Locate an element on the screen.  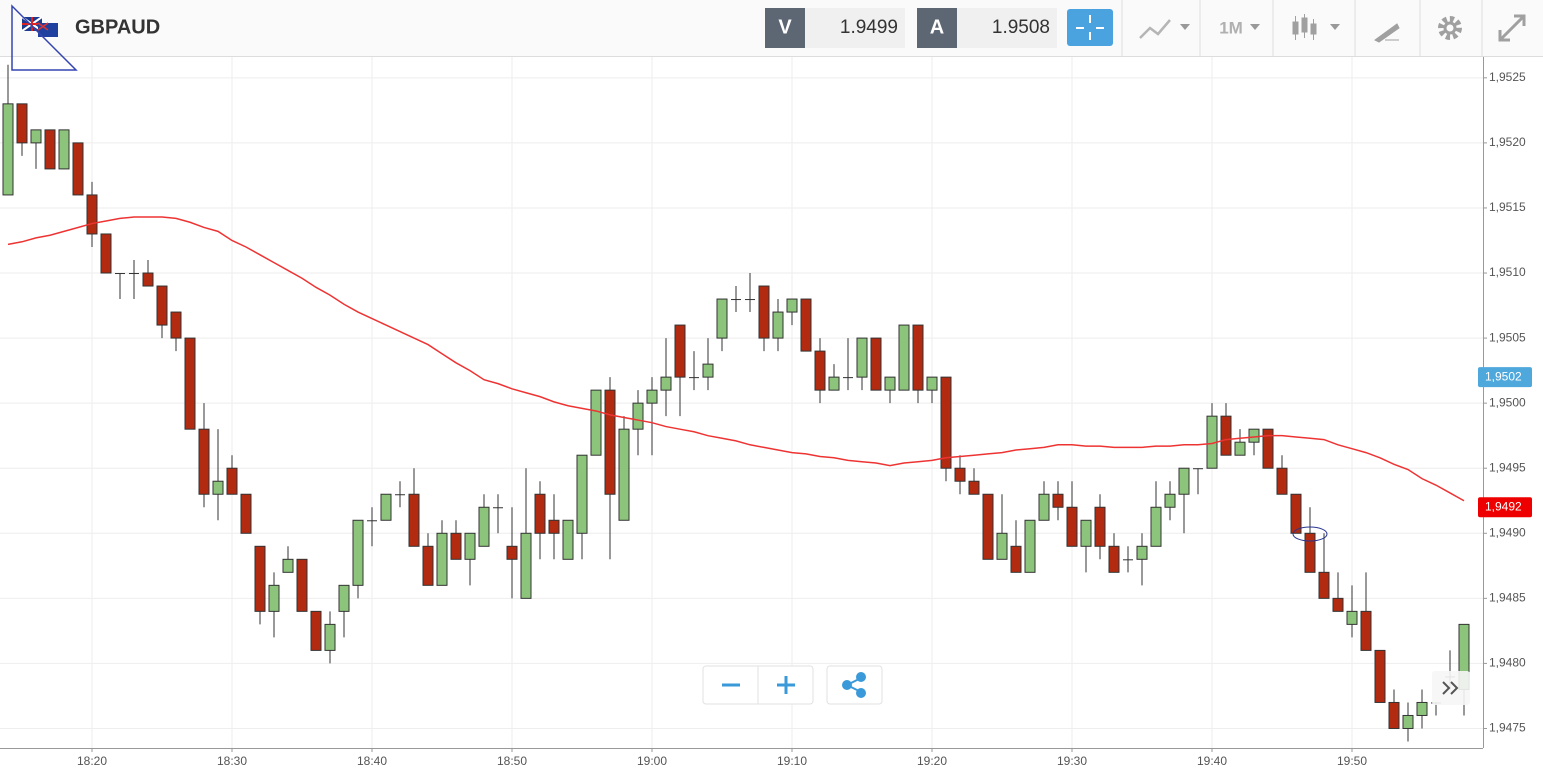
timeframe: 1M is located at coordinates (1231, 27).